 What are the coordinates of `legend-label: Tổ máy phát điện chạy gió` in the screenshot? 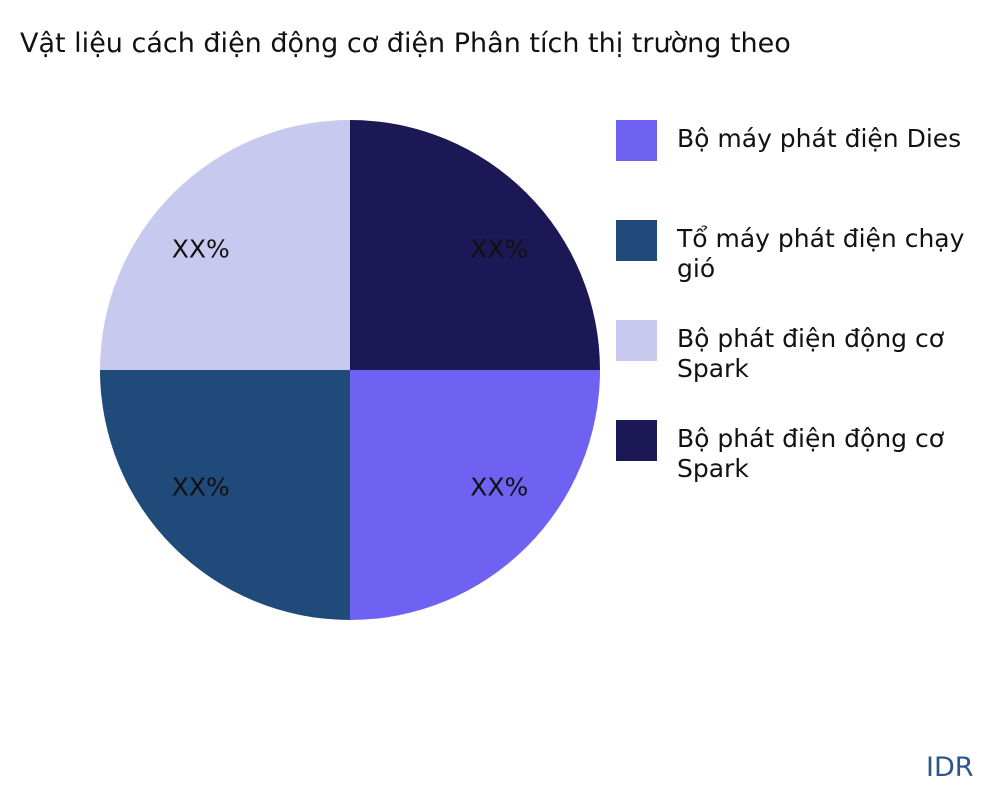 It's located at (821, 253).